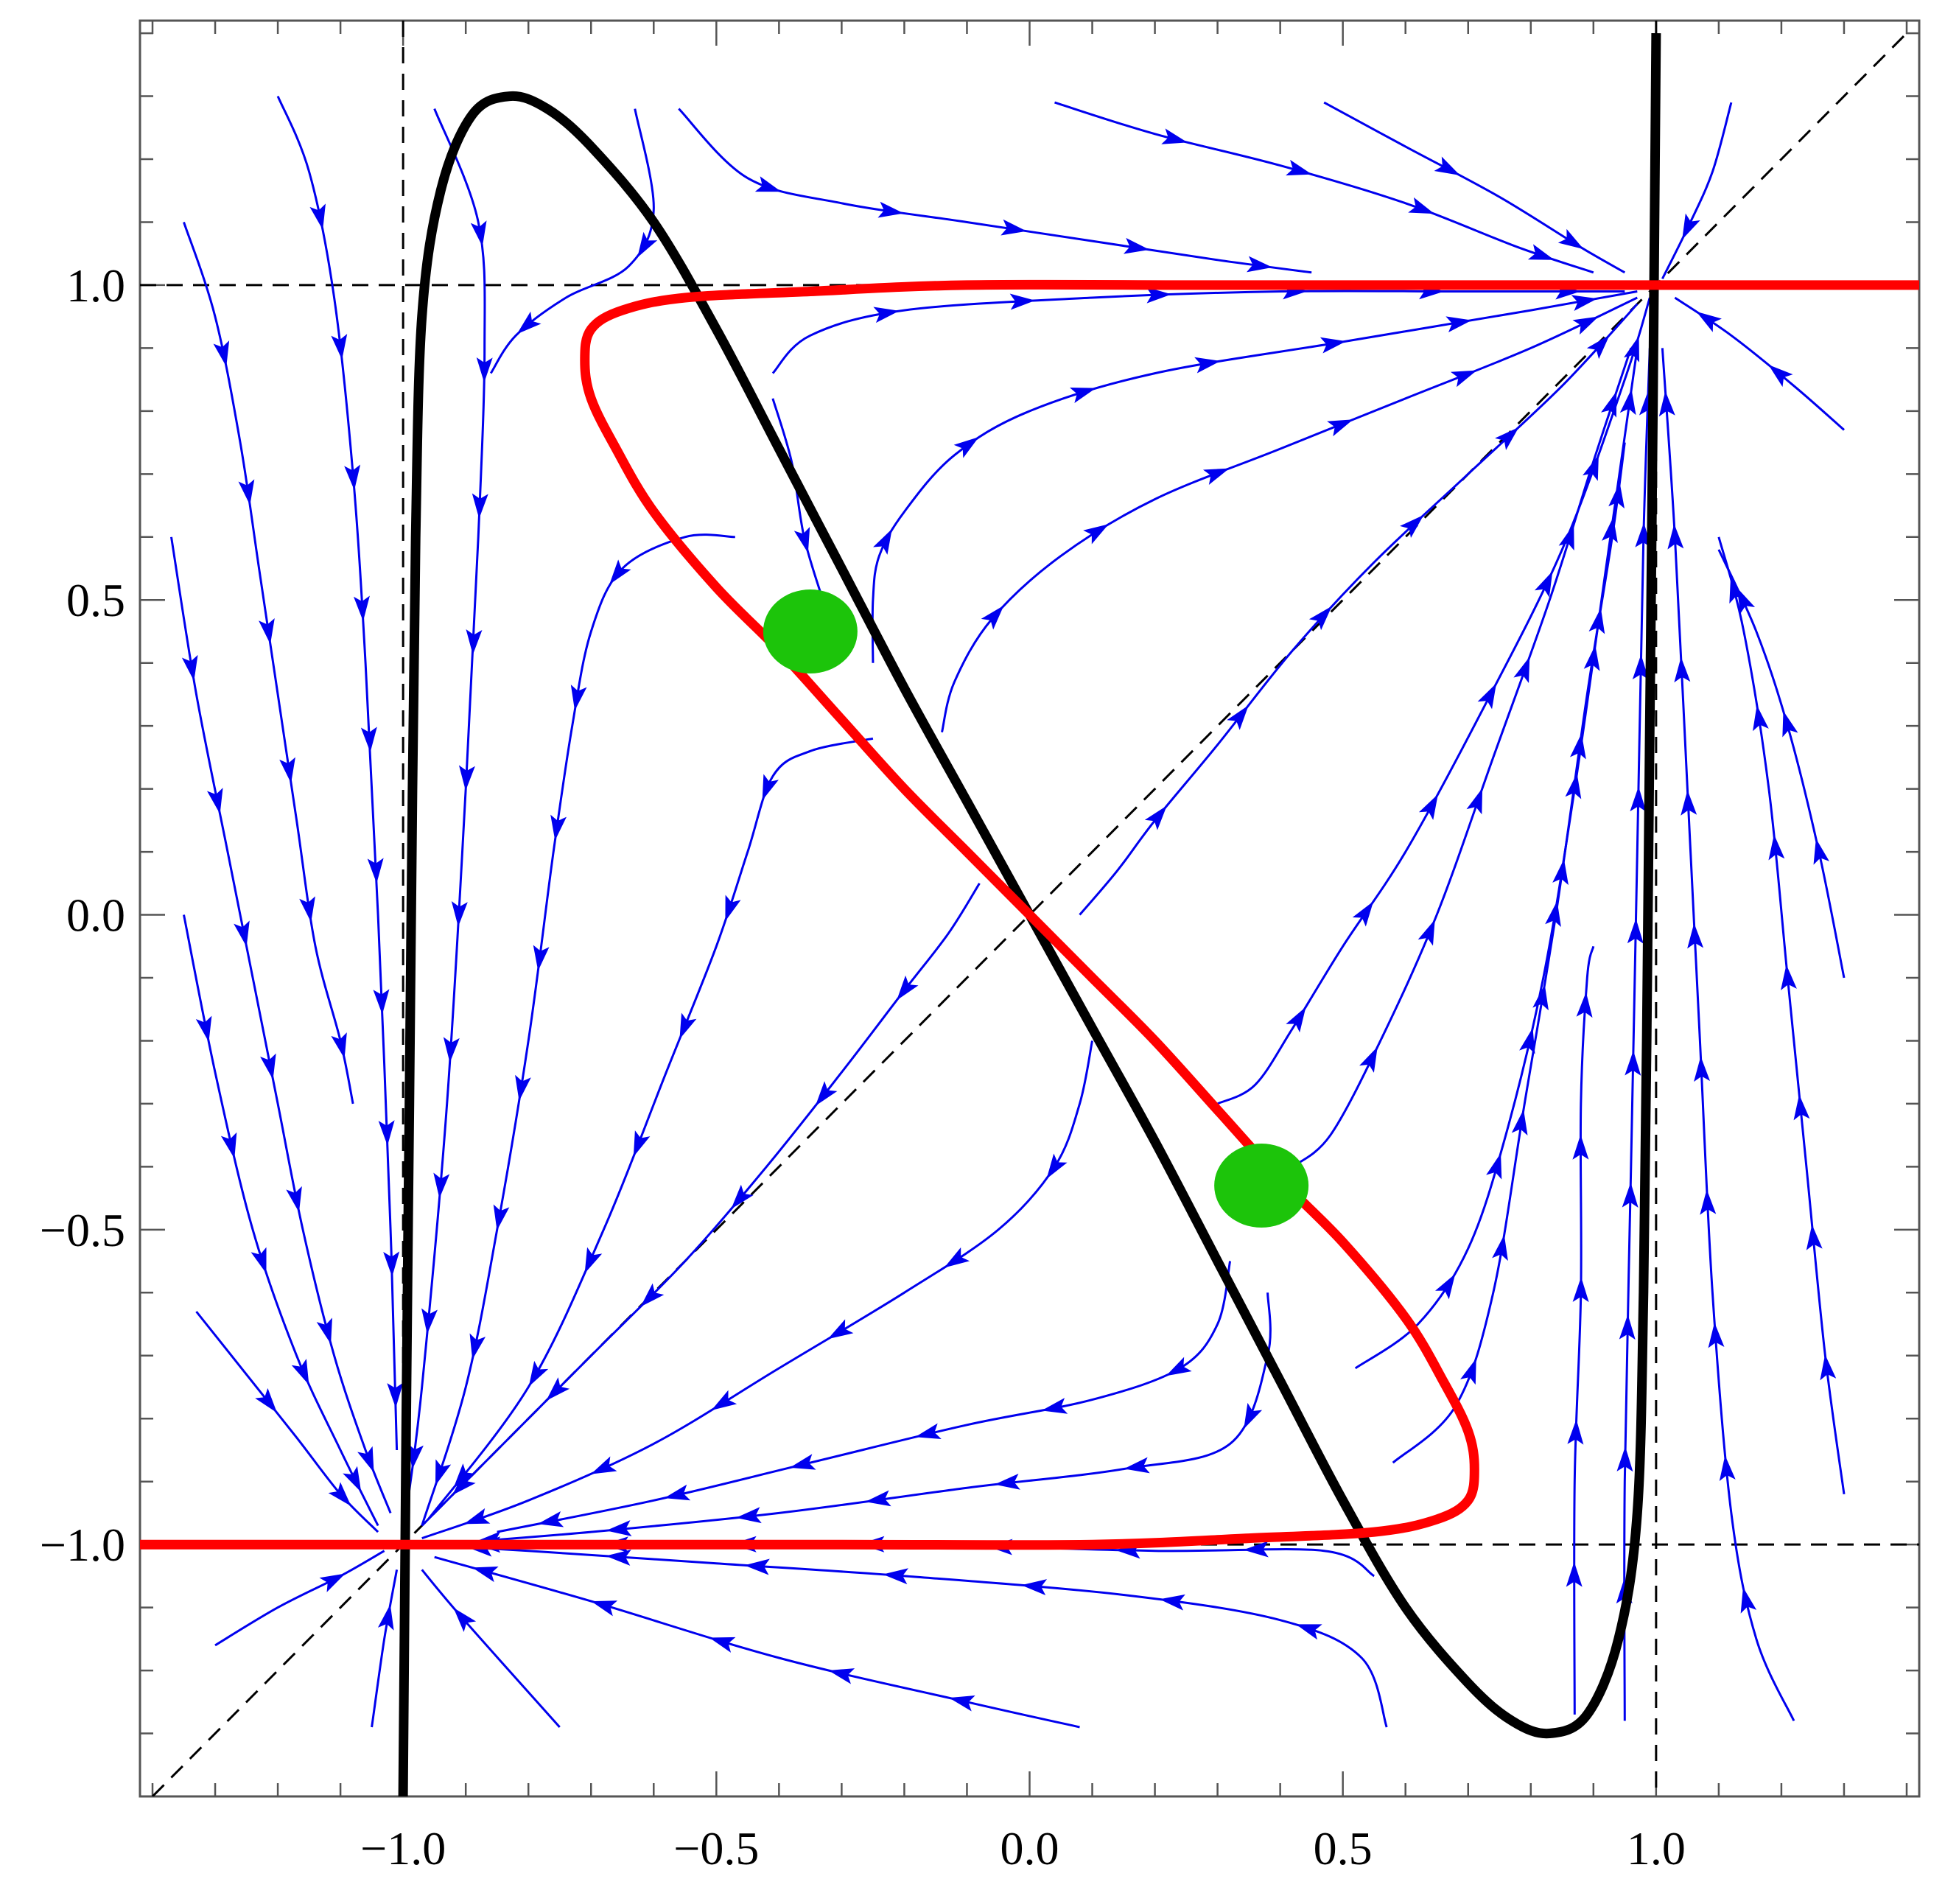 The width and height of the screenshot is (1945, 1904). I want to click on y-tick-label: 0.5, so click(95, 600).